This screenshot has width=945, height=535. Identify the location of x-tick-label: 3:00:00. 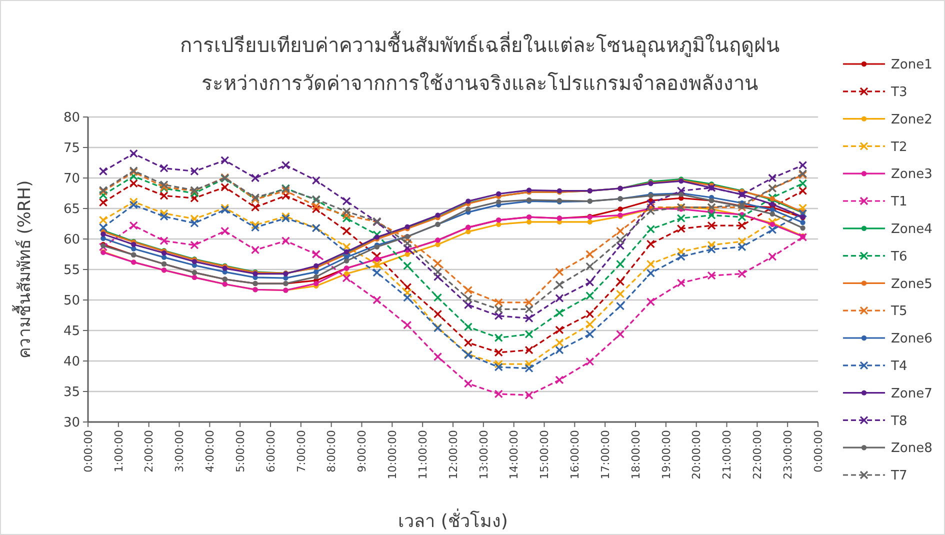
(179, 451).